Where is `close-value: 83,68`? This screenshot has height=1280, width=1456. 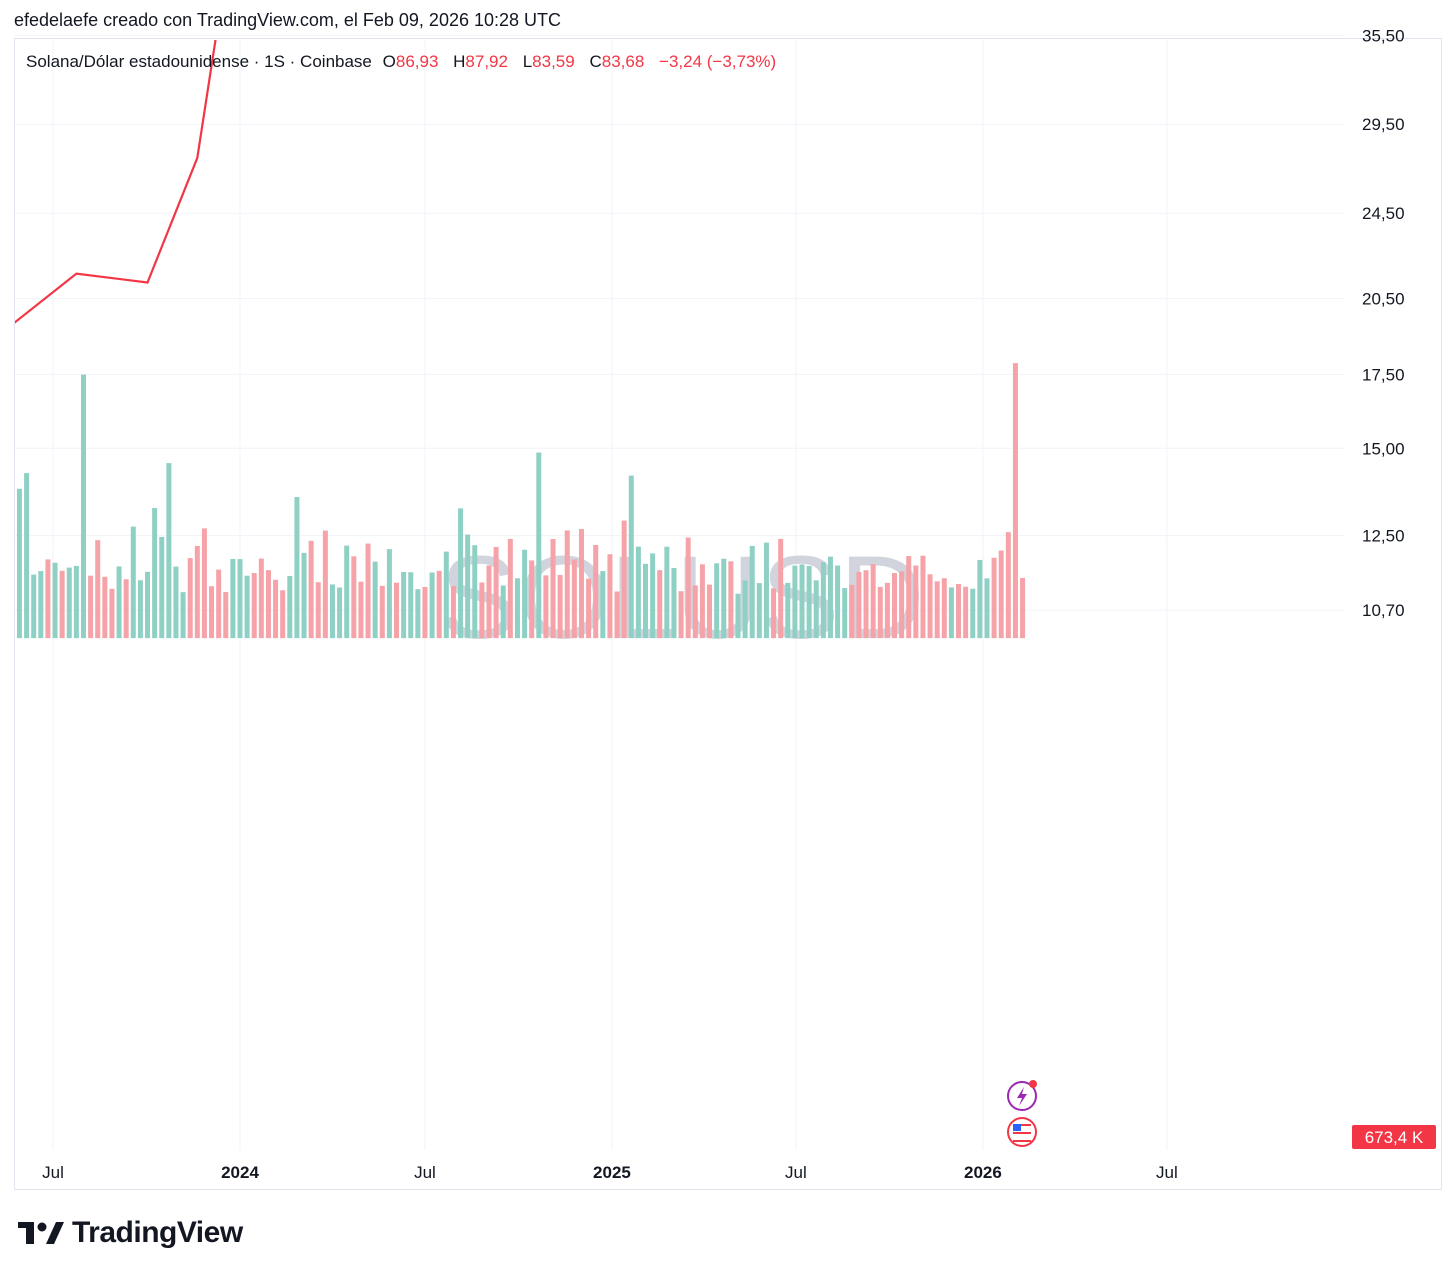
close-value: 83,68 is located at coordinates (623, 61).